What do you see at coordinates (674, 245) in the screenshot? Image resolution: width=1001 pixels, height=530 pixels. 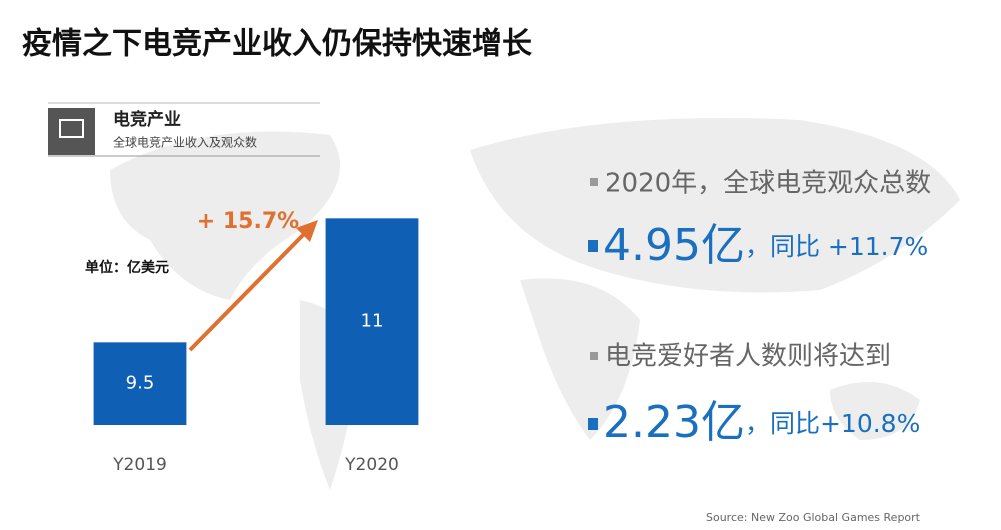 I see `stat-figure: 4.95亿` at bounding box center [674, 245].